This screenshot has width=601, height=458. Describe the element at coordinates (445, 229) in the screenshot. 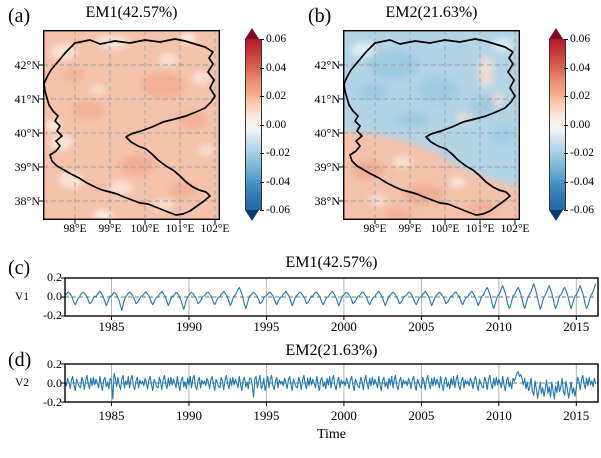

I see `lon-tick-label-b: 100°E` at that location.